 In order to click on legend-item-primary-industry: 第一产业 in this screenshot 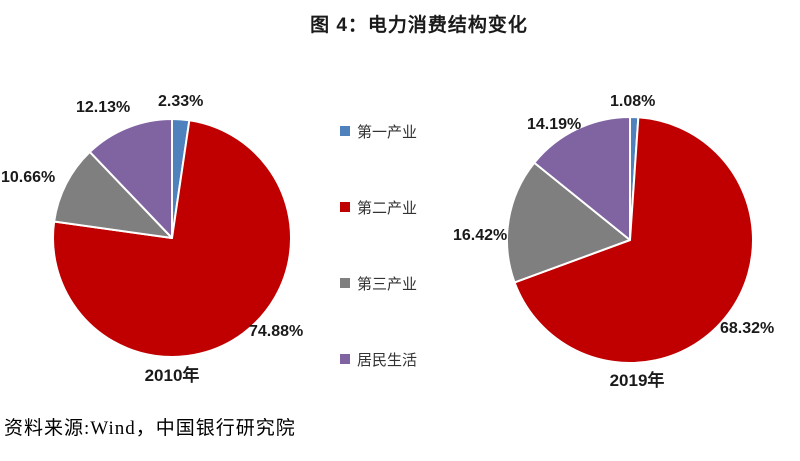, I will do `click(378, 131)`.